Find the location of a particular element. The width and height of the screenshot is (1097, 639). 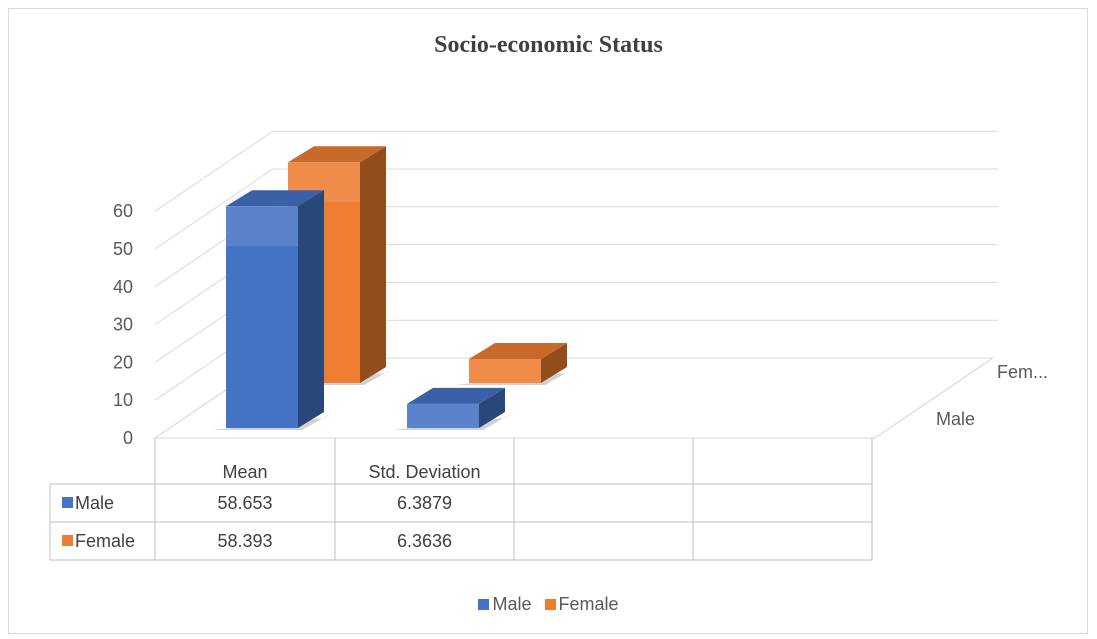

legend-swatch-female is located at coordinates (550, 604).